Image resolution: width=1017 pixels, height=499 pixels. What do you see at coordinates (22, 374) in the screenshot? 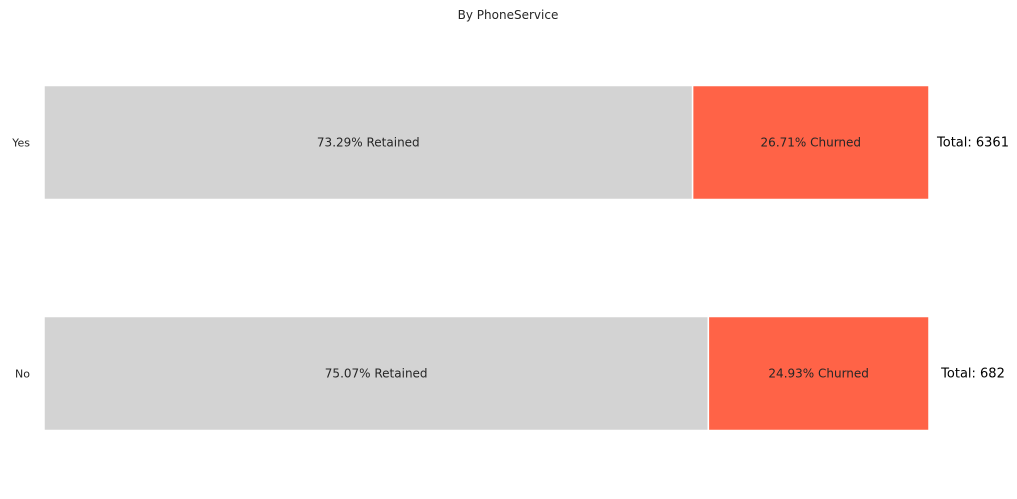
I see `category-label-no: No` at bounding box center [22, 374].